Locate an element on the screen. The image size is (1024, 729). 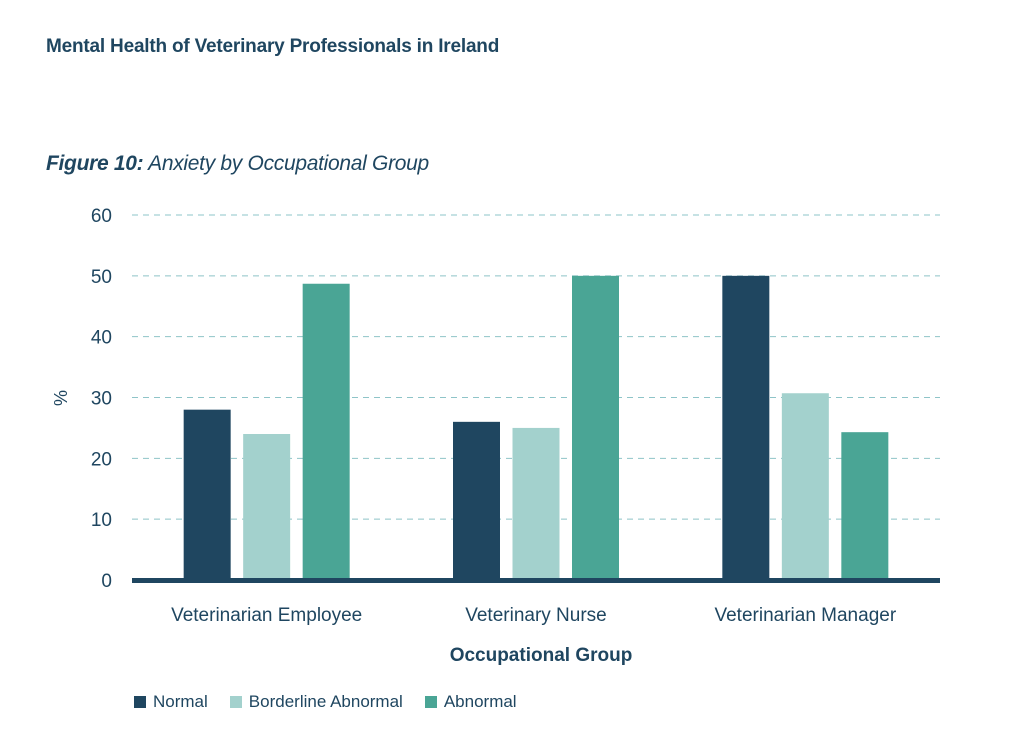
y-tick-label: 60 is located at coordinates (101, 216).